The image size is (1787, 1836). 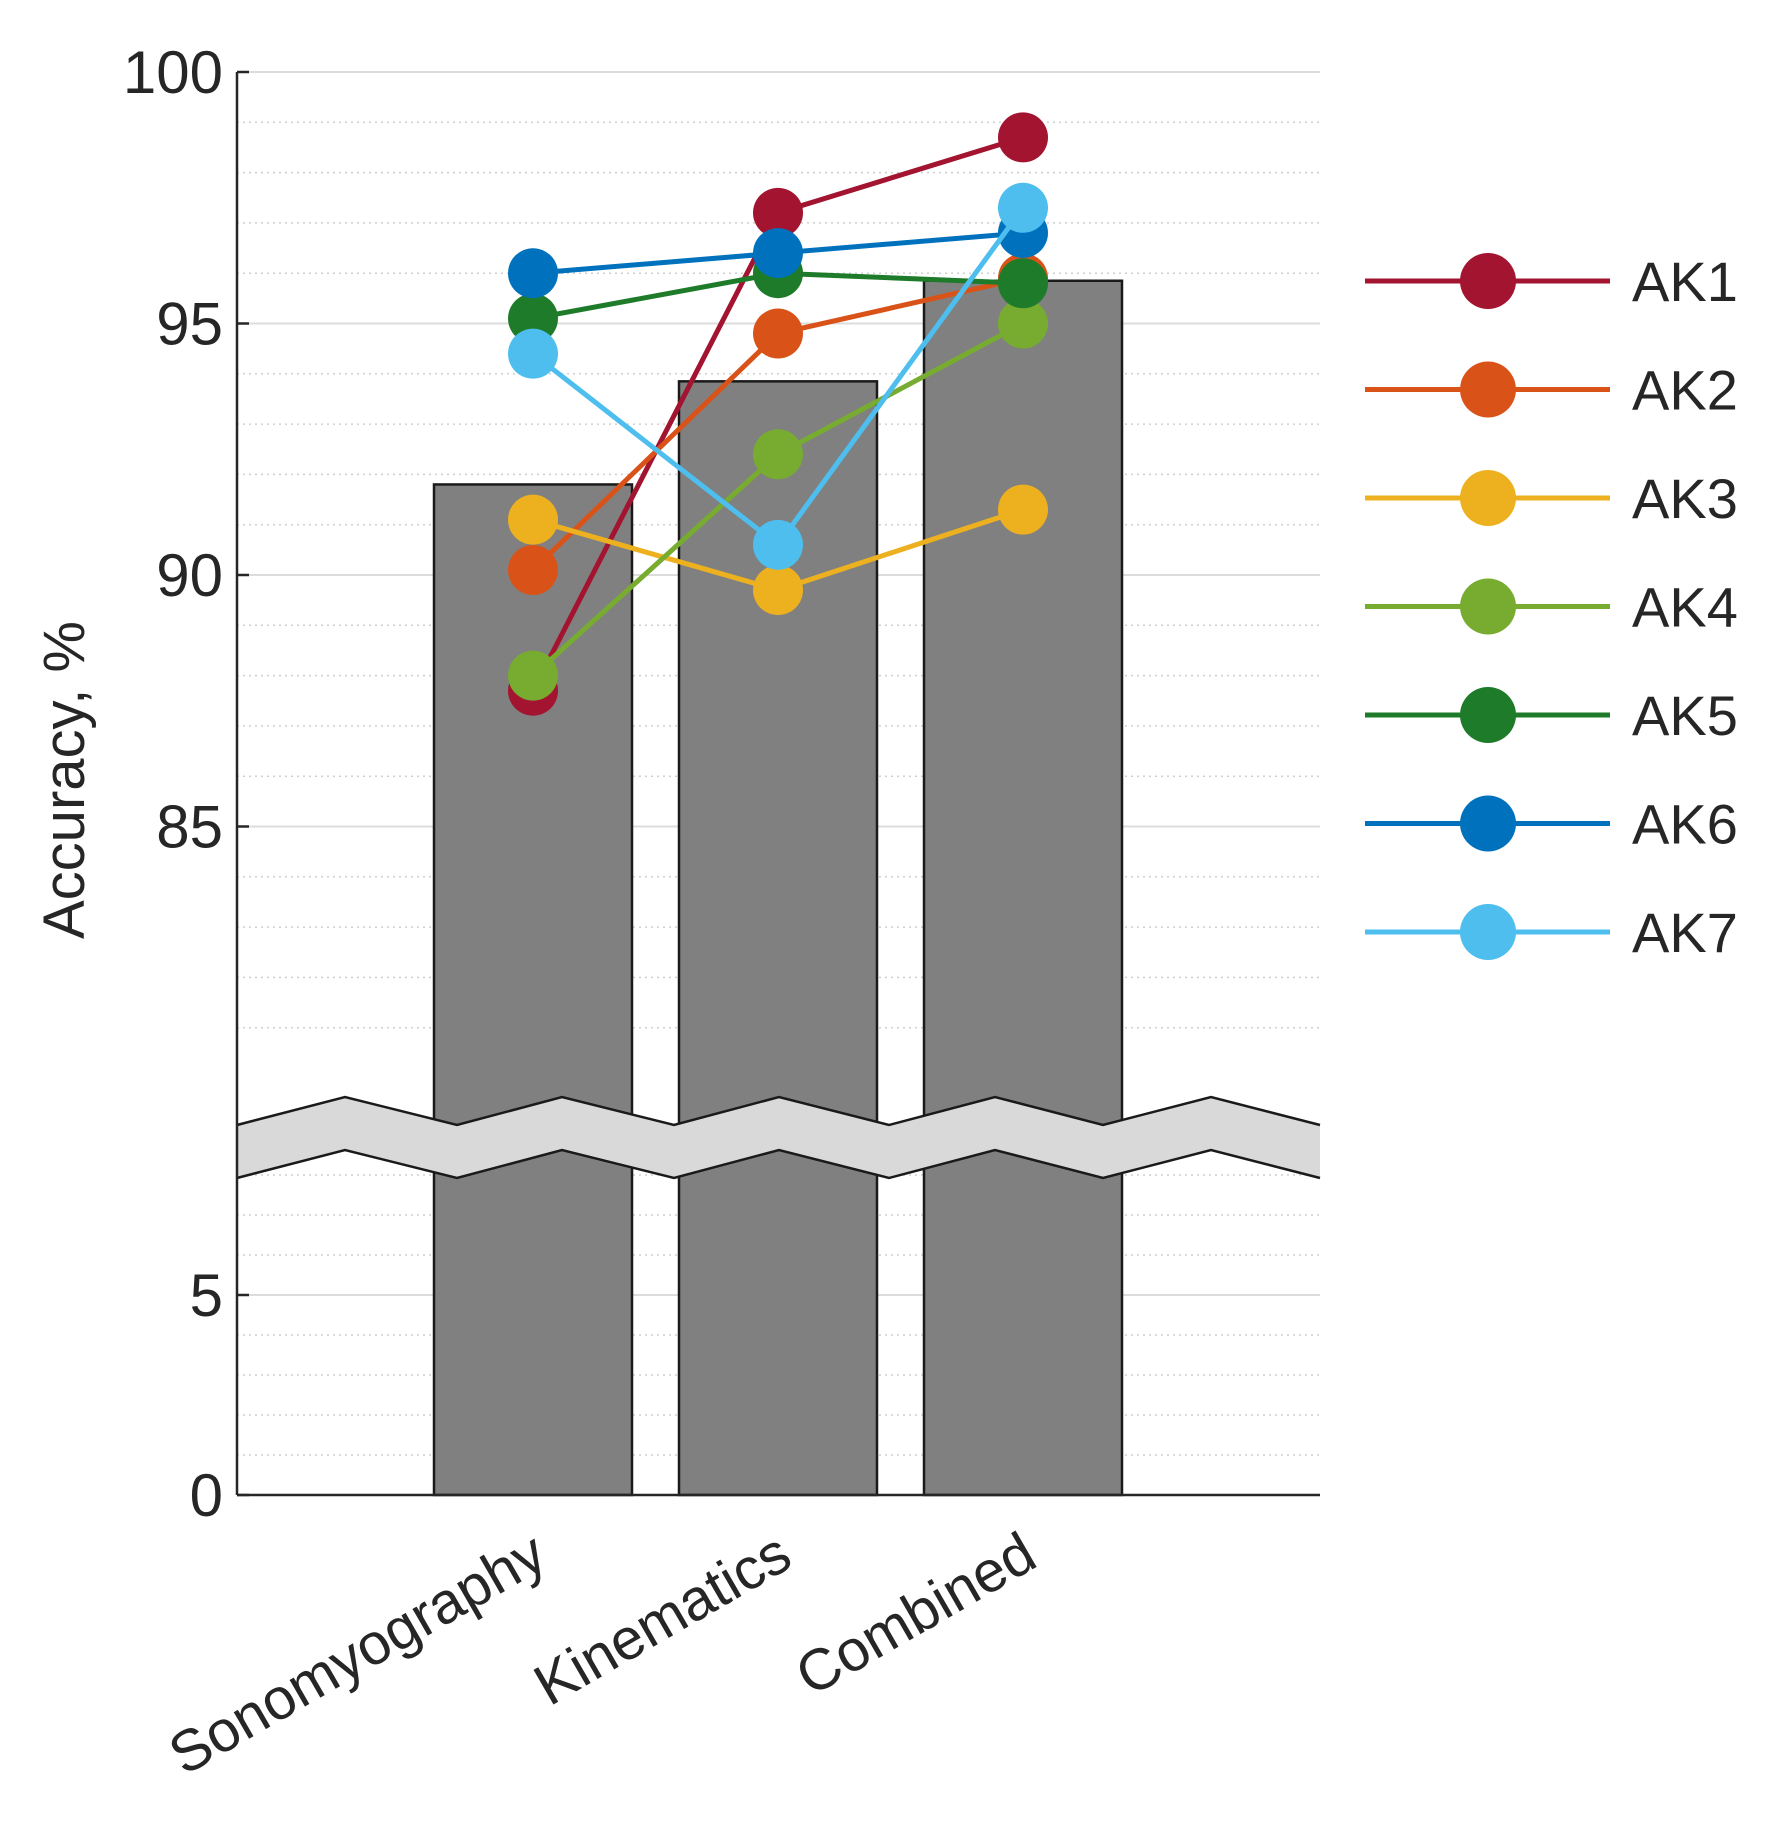 I want to click on y-tick-label: 100, so click(x=173, y=72).